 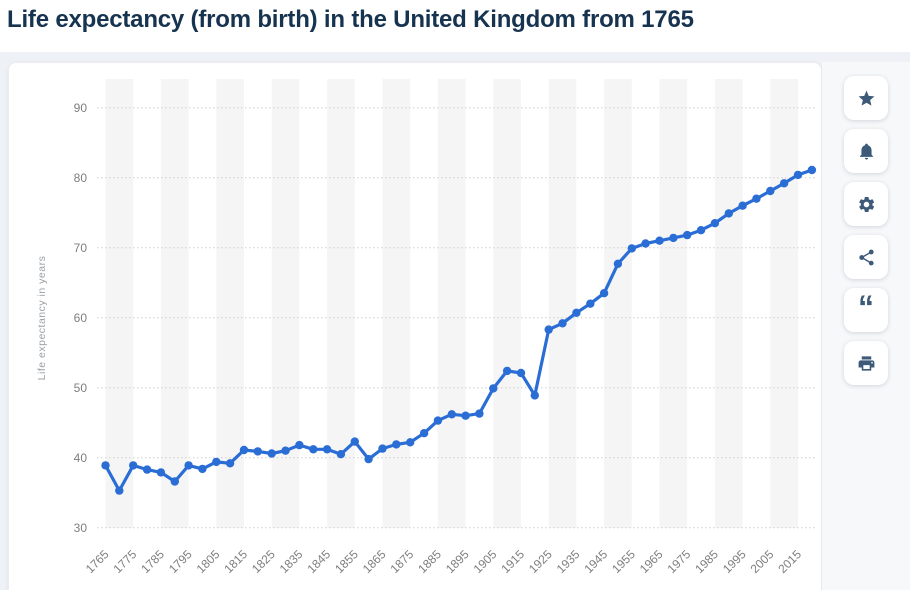 I want to click on svg-text: 1855, so click(x=346, y=561).